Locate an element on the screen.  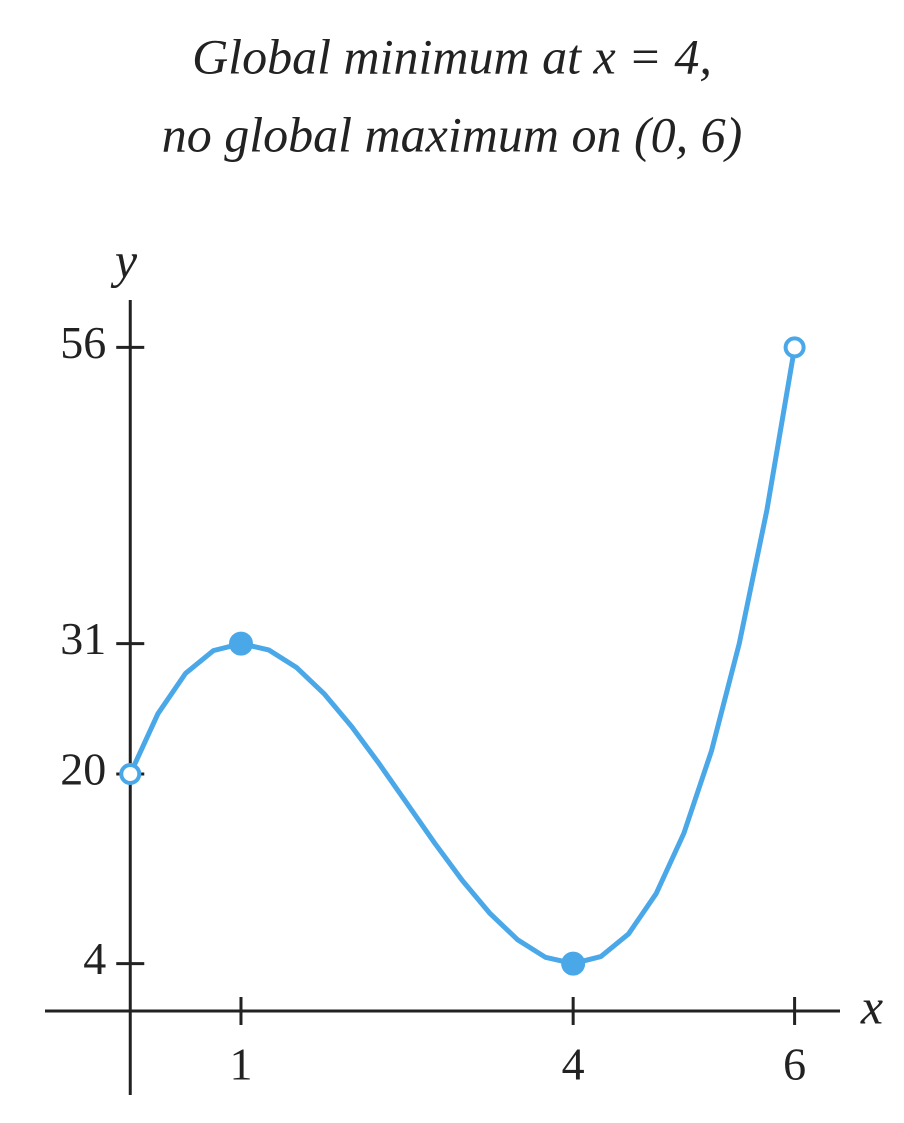
chart-title: Global minimum at x = 4, is located at coordinates (452, 56).